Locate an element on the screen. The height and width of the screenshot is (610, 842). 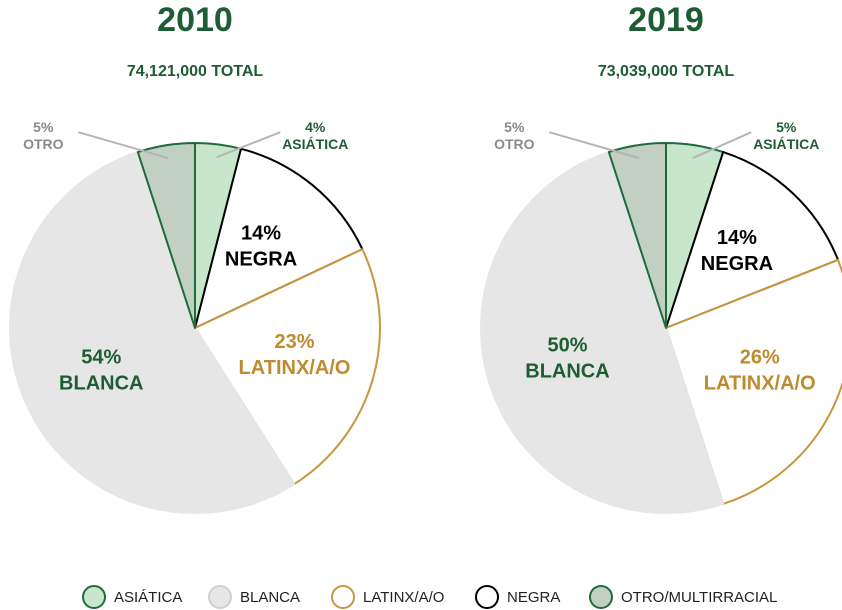
legend-label: NEGRA is located at coordinates (533, 597).